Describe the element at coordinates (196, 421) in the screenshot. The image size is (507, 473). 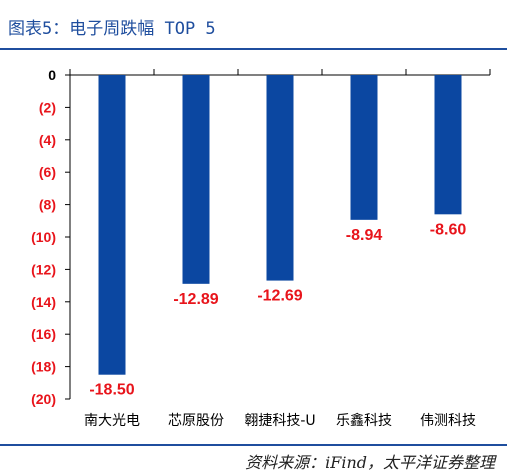
I see `x-category-label: 芯原股份` at that location.